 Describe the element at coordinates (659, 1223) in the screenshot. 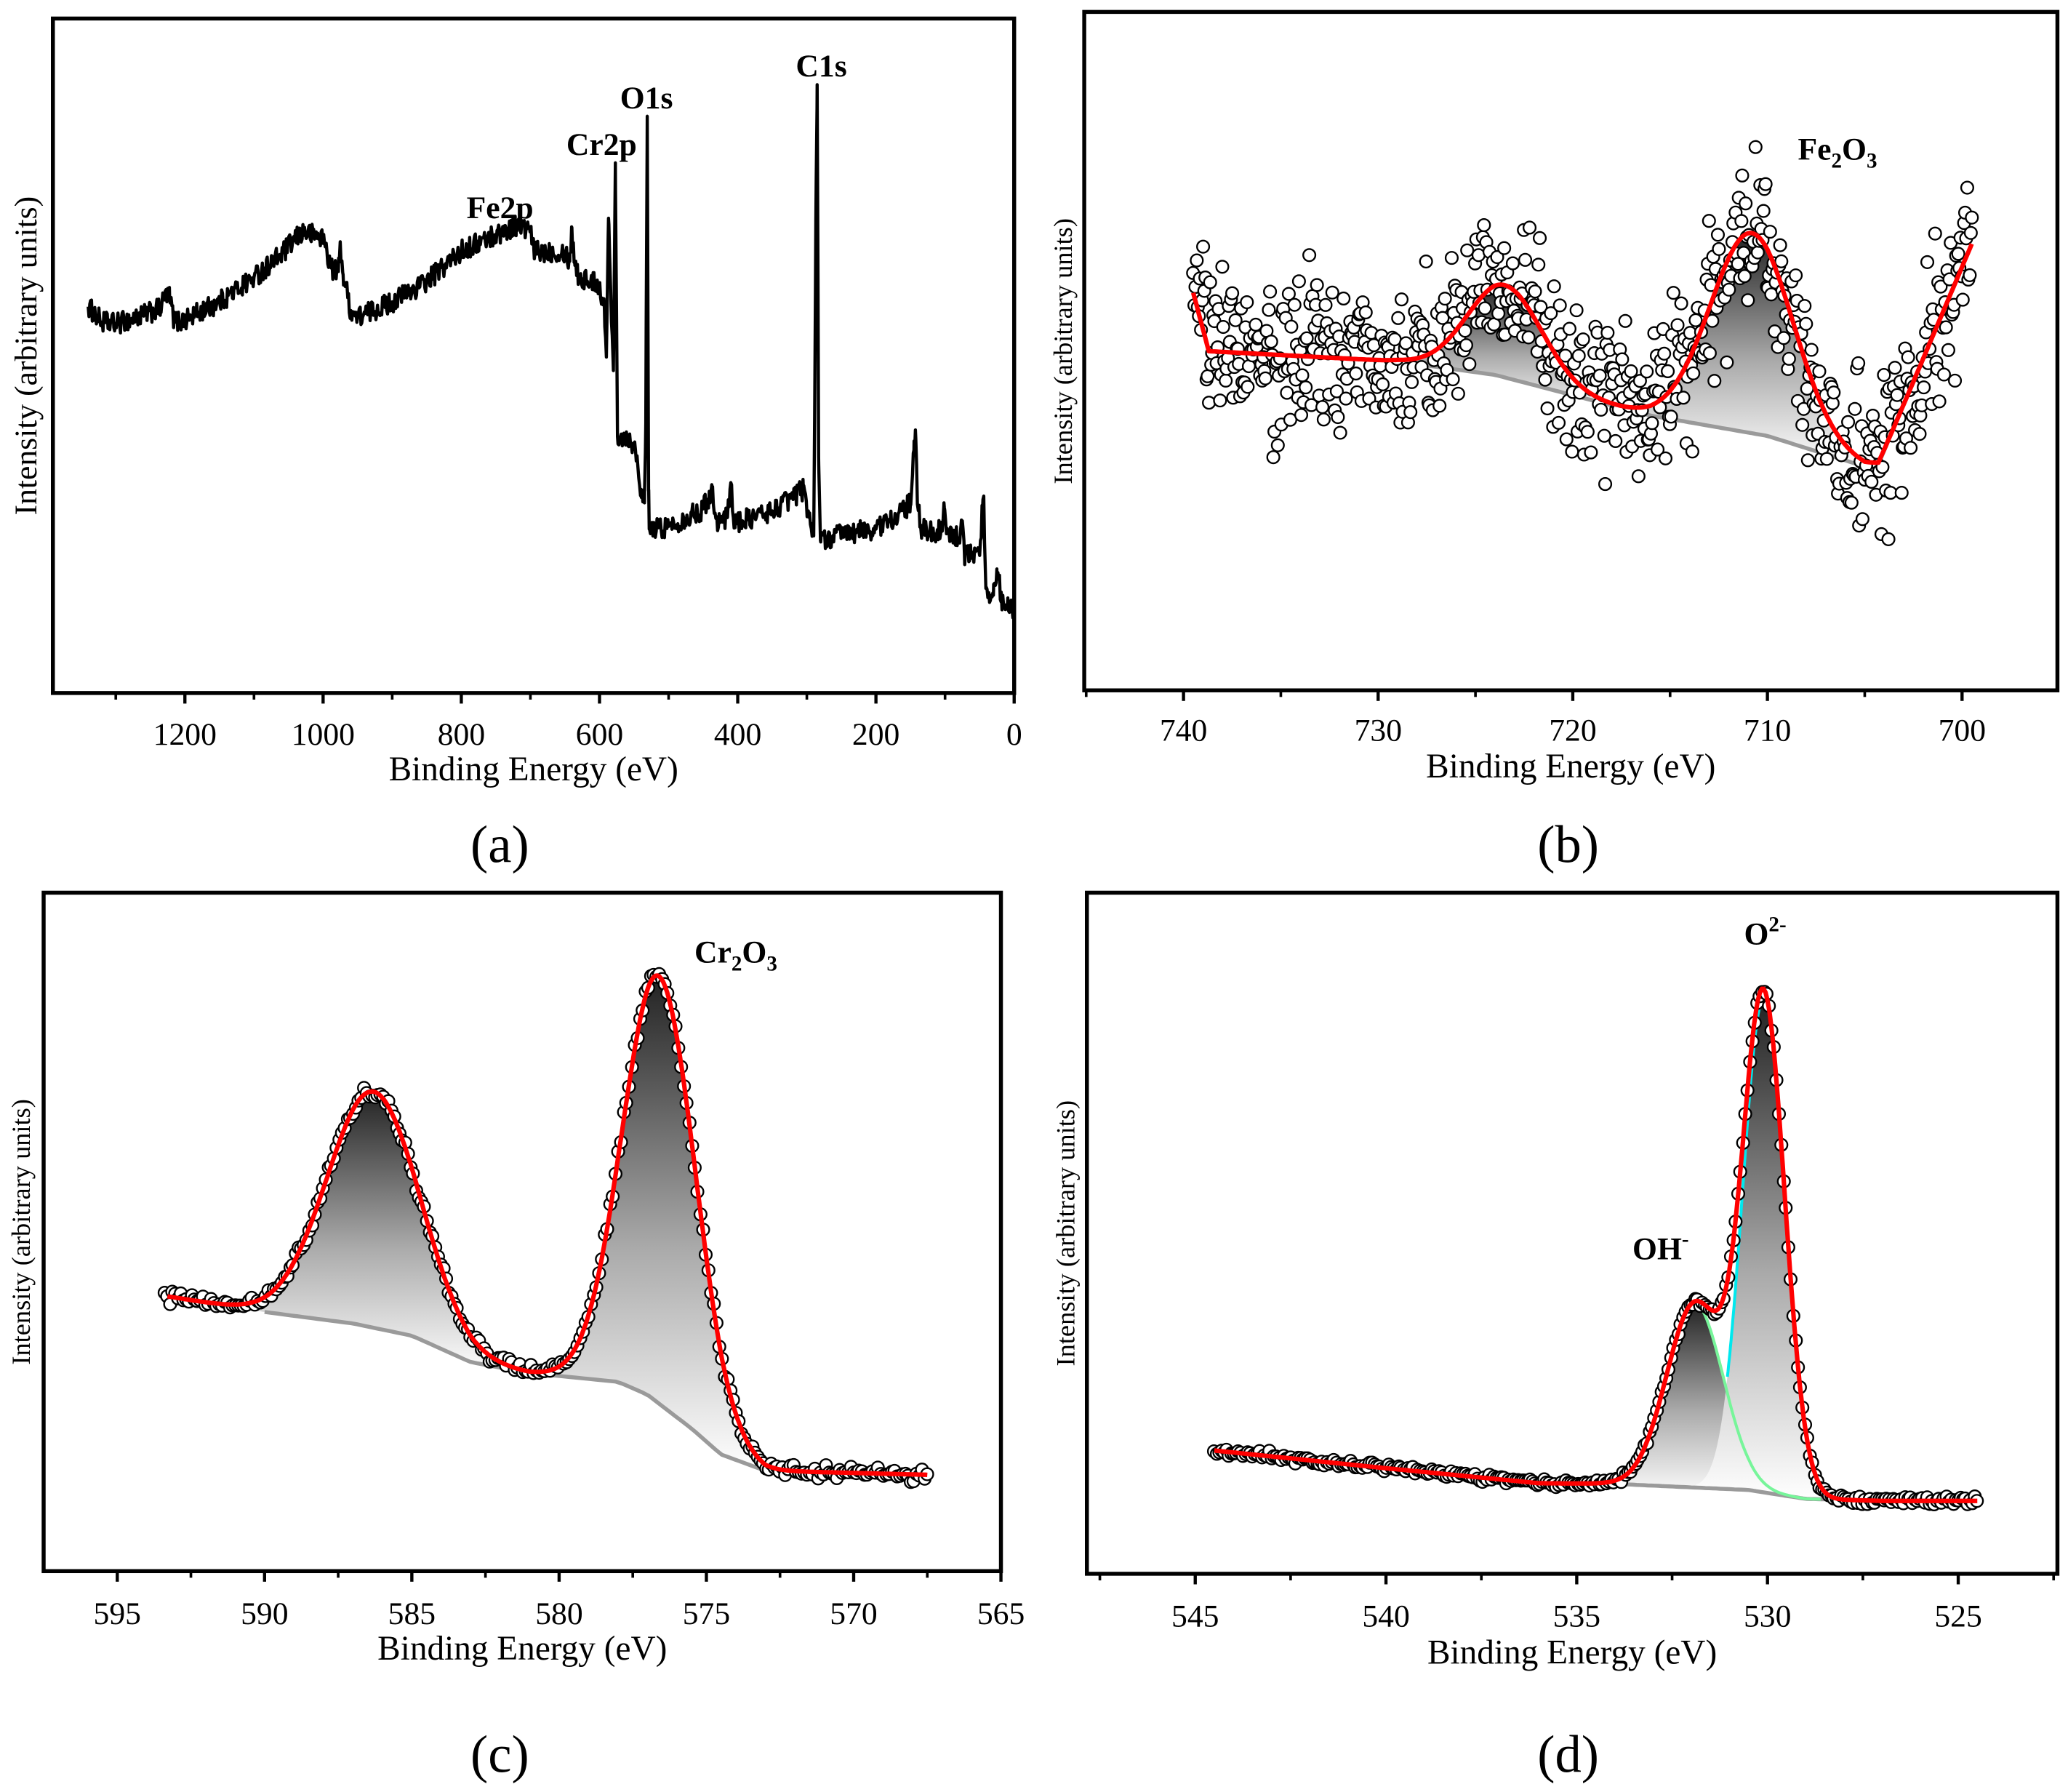

I see `component-area-Cr2p3/2` at that location.